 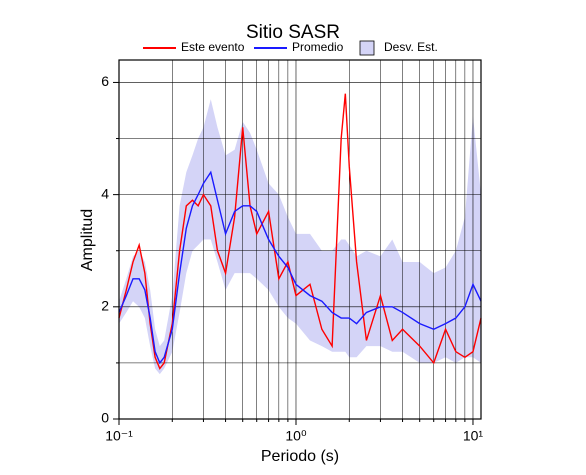 What do you see at coordinates (411, 47) in the screenshot?
I see `legend-label: Desv. Est.` at bounding box center [411, 47].